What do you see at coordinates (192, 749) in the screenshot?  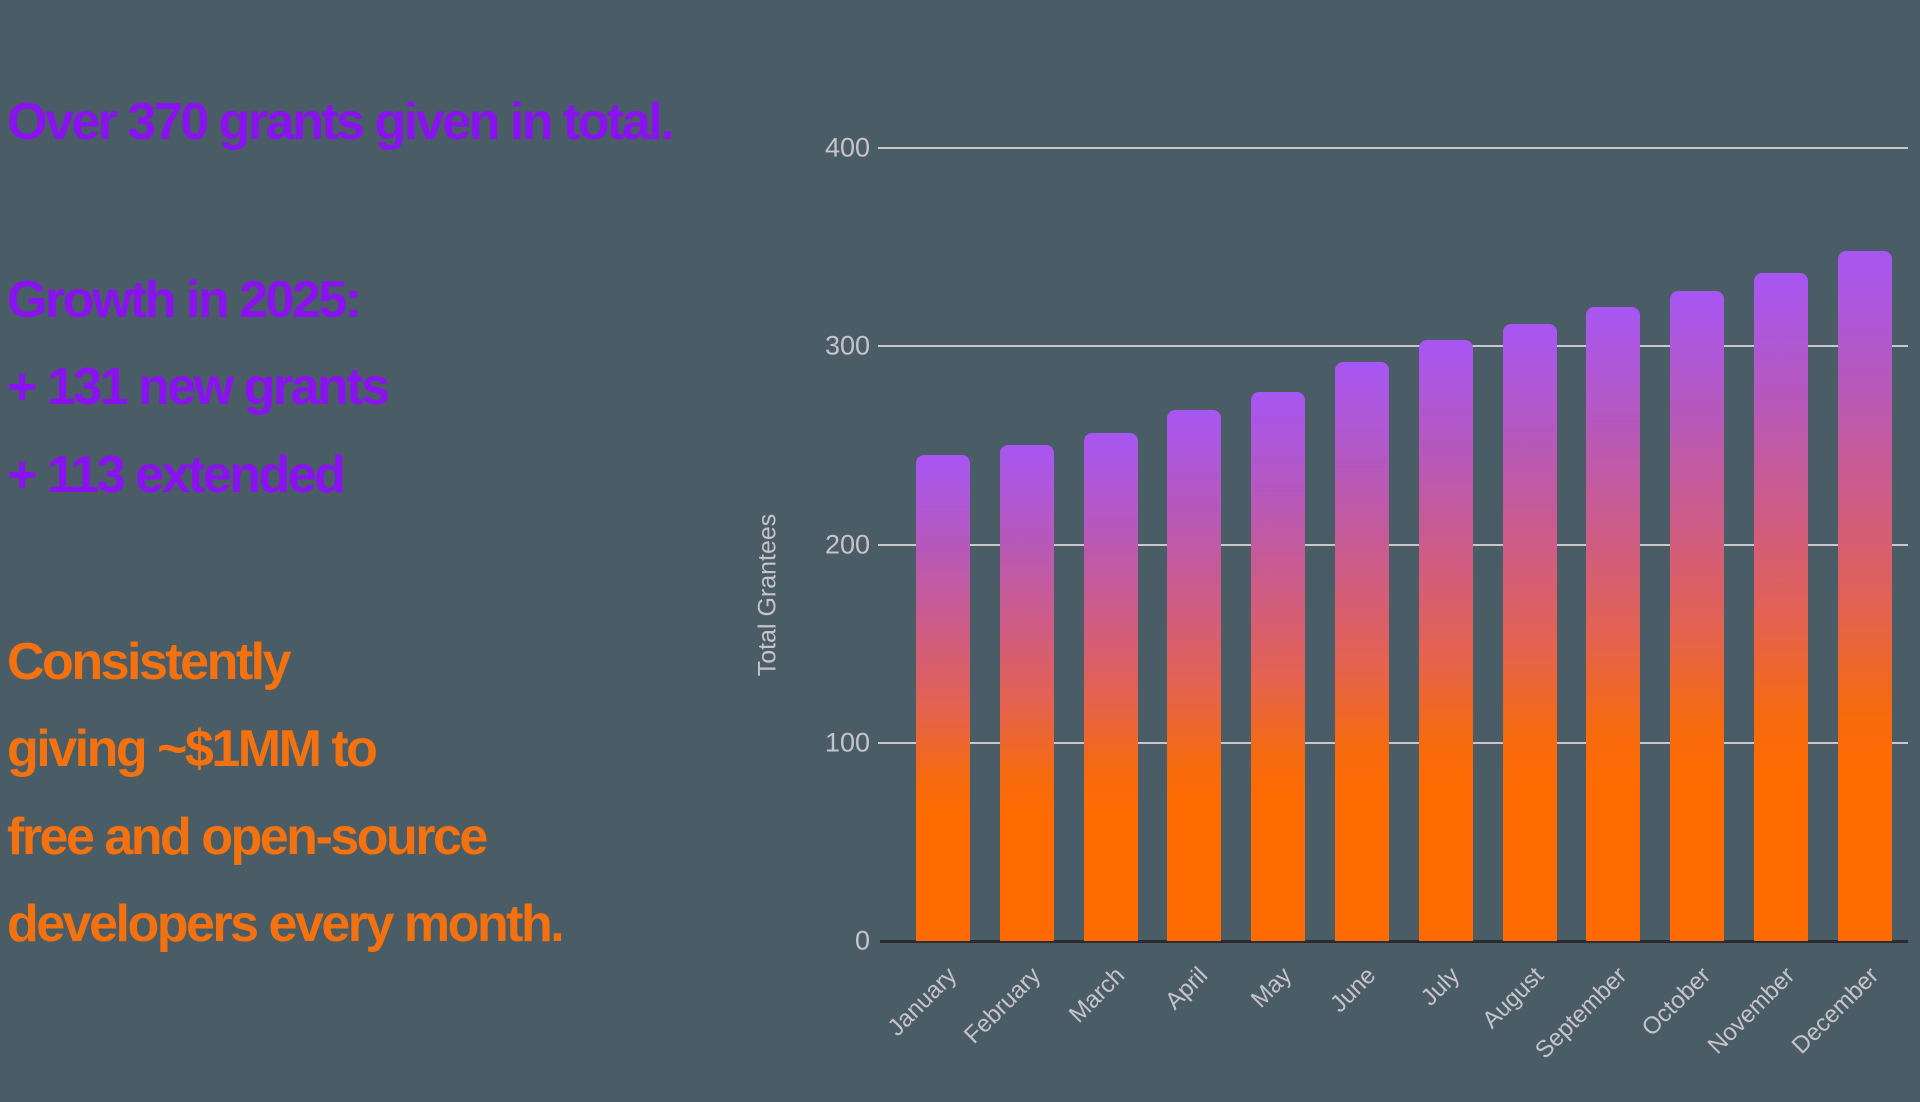 I see `giving-line-2: giving ~$1MM to` at bounding box center [192, 749].